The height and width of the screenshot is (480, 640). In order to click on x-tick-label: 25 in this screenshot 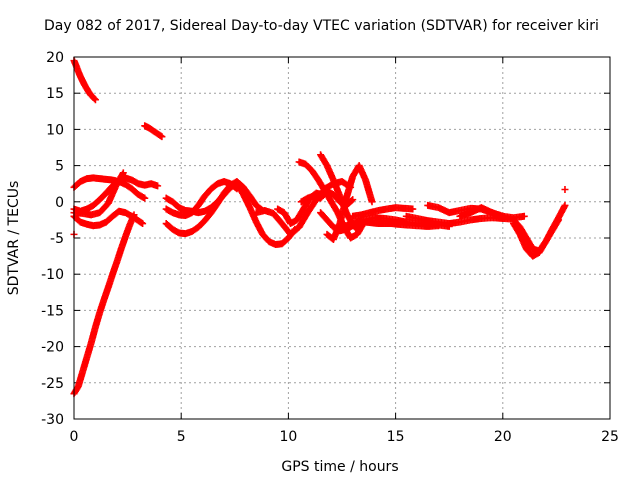, I will do `click(610, 437)`.